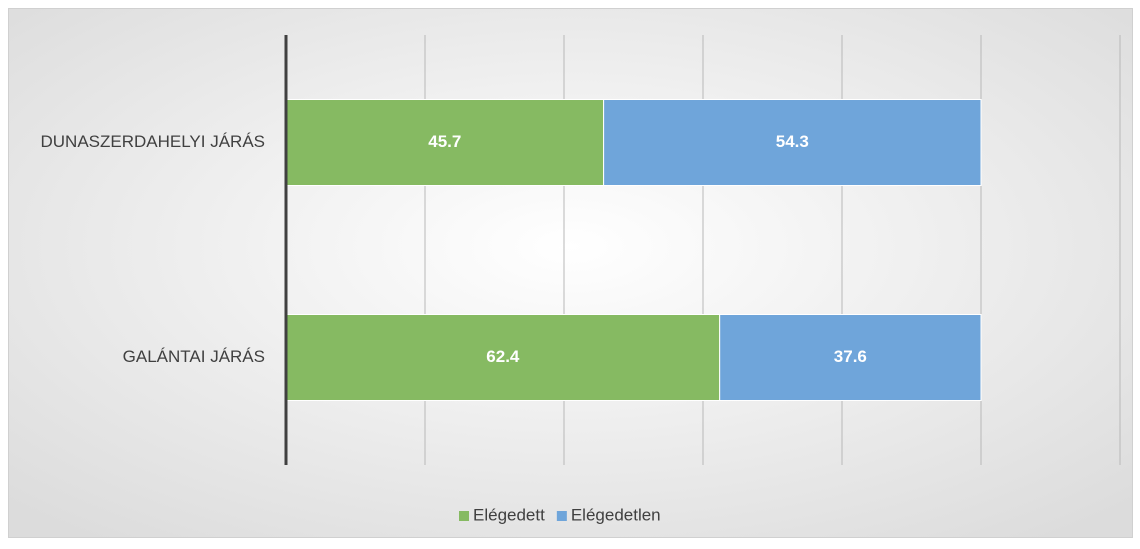 Image resolution: width=1140 pixels, height=549 pixels. What do you see at coordinates (444, 141) in the screenshot?
I see `data-label: 45.7` at bounding box center [444, 141].